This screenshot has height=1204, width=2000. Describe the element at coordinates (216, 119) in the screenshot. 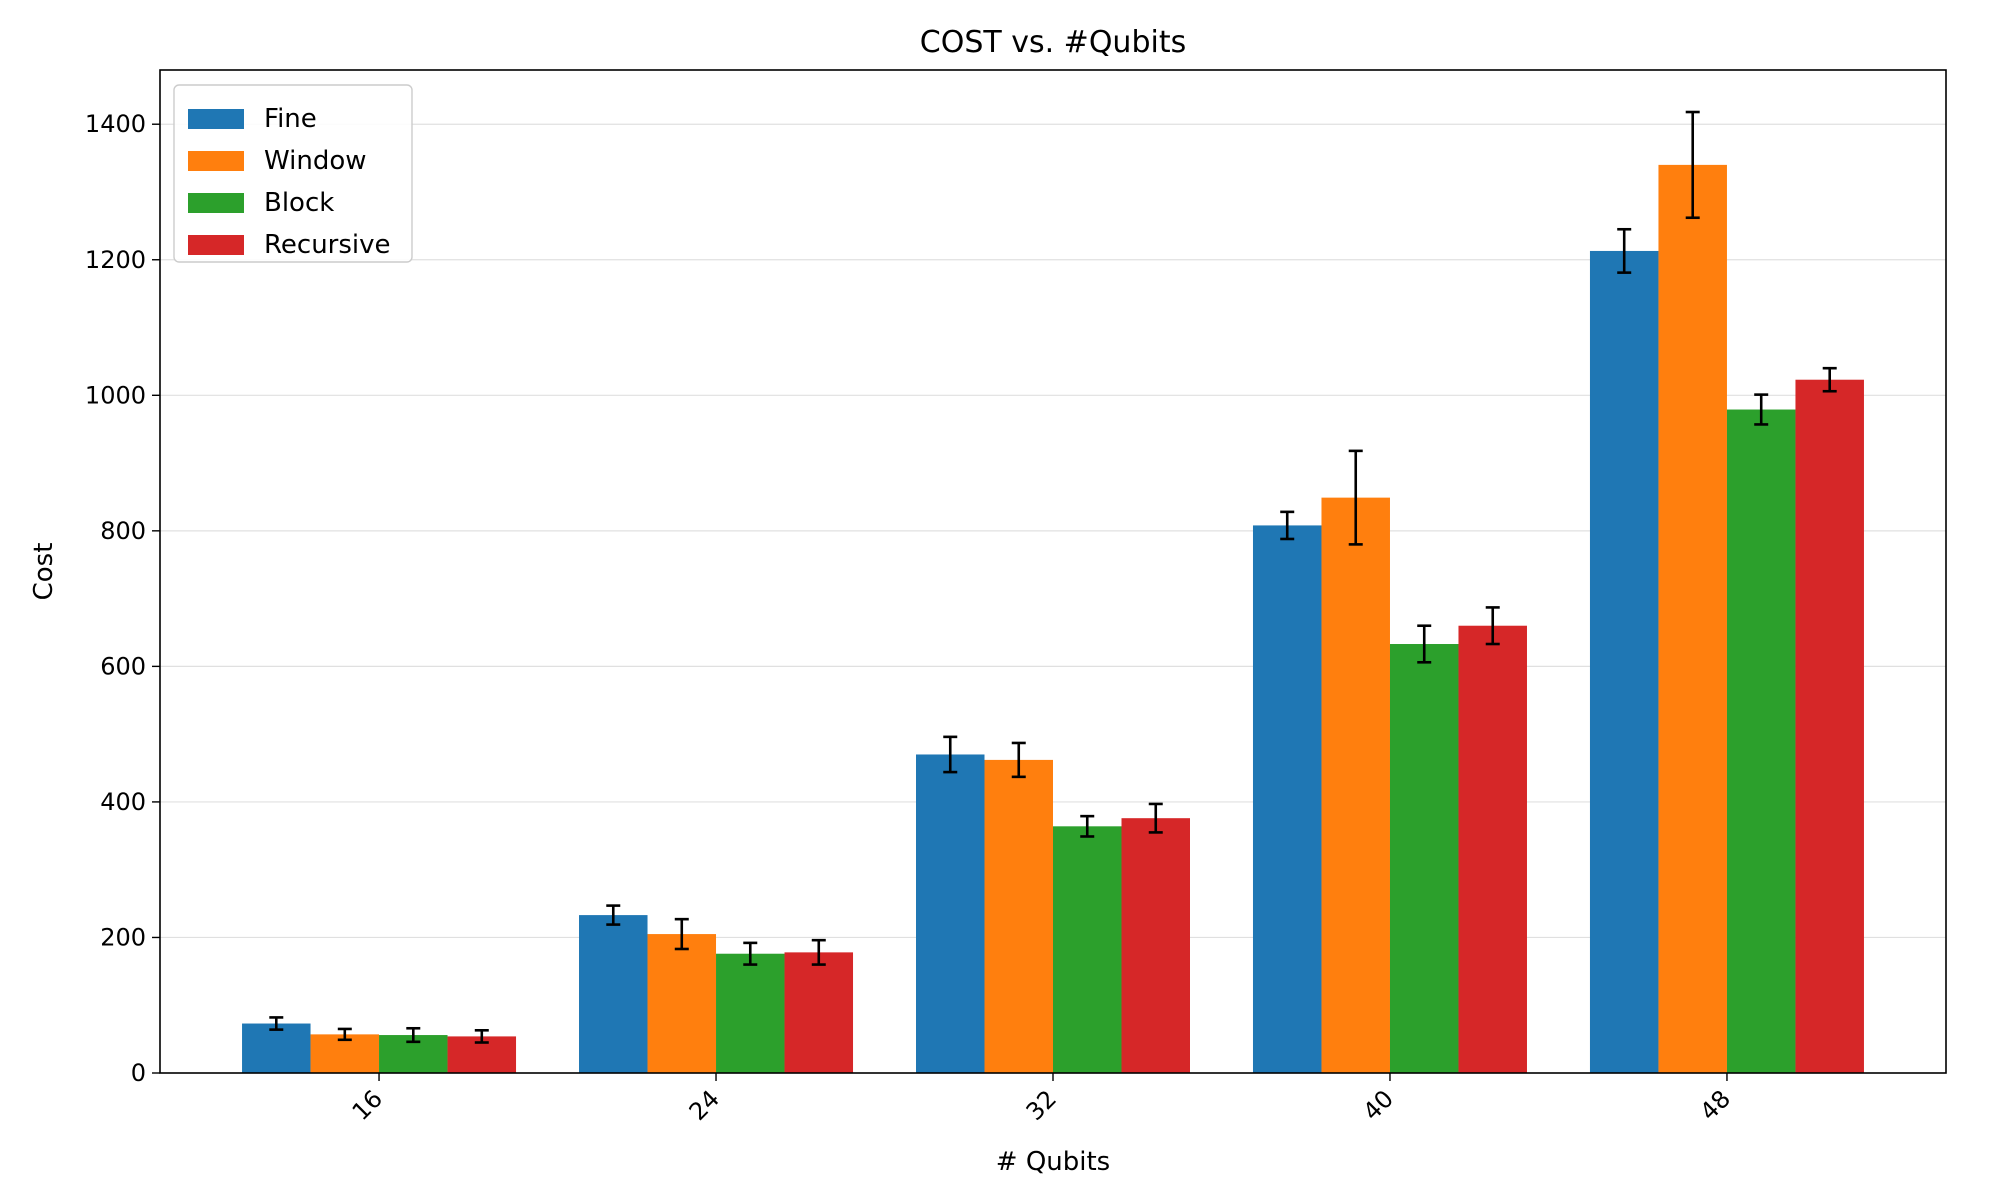

I see `legend-swatch-fine` at that location.